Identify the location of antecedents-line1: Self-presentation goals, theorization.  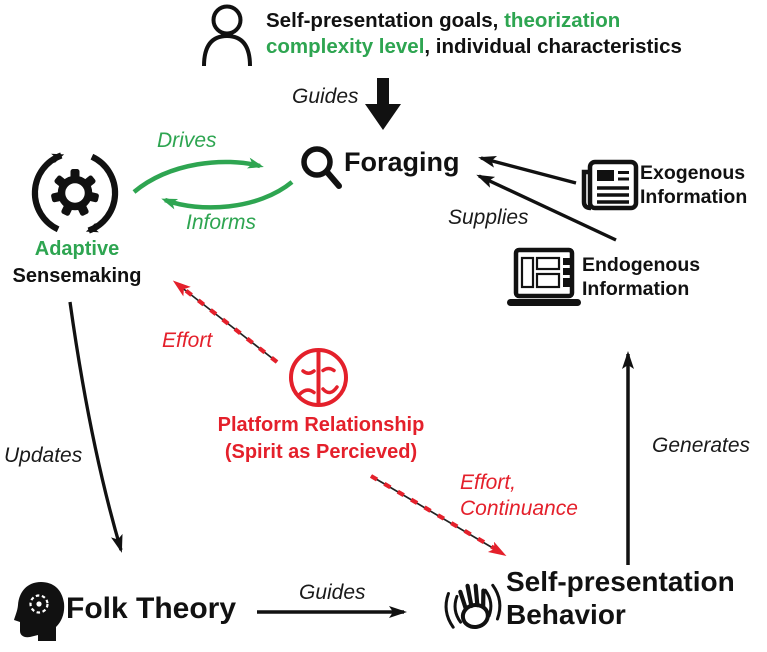
(474, 21).